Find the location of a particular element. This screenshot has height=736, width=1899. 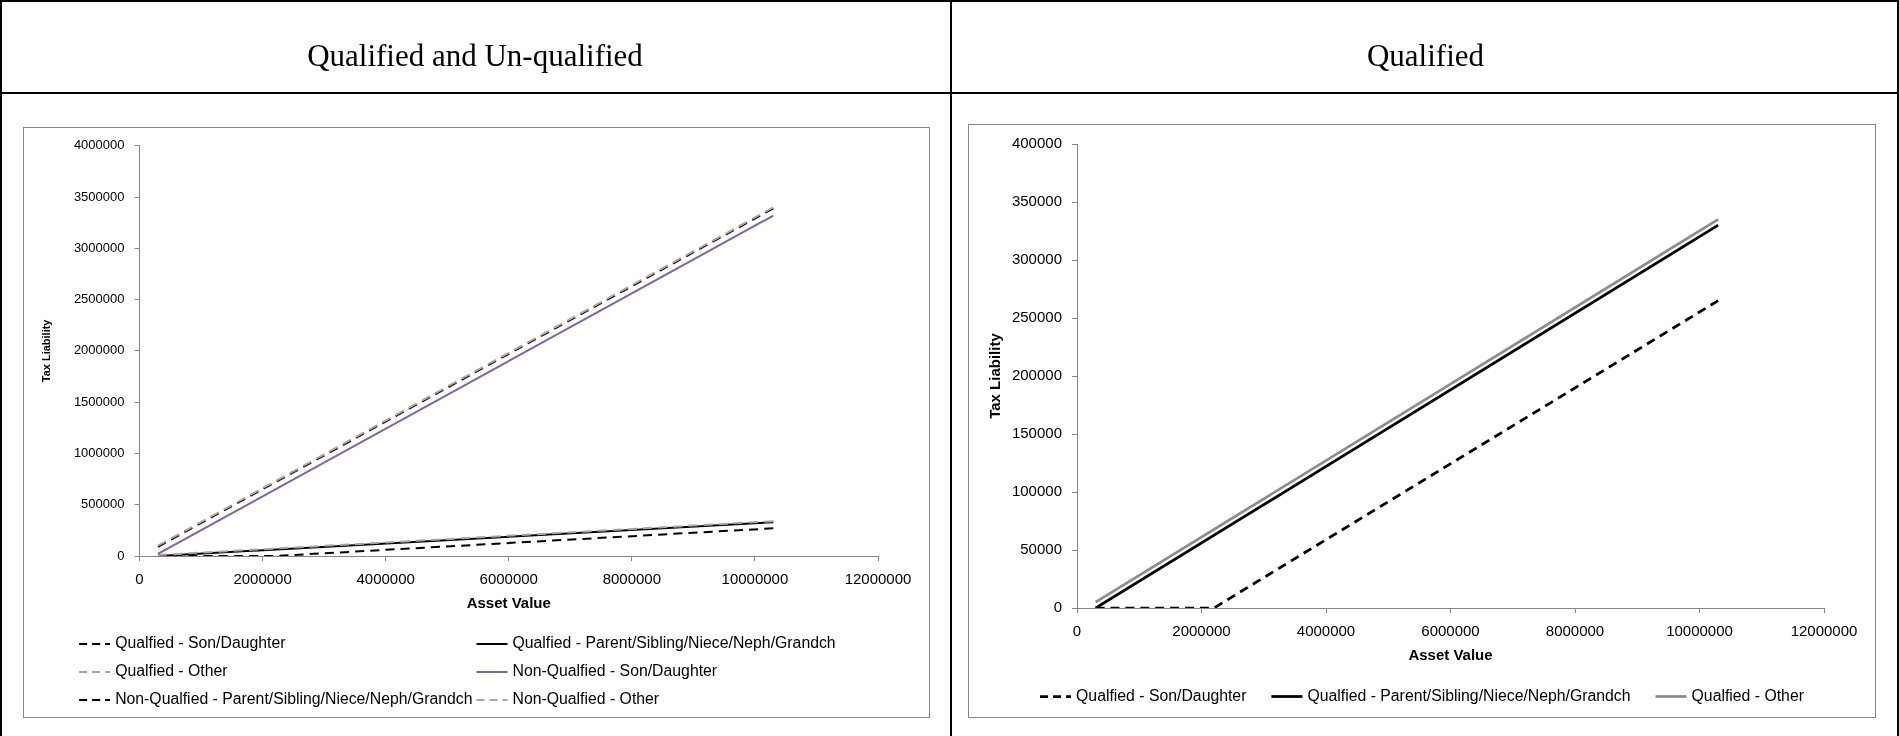

y-tick-label: 2500000 is located at coordinates (99, 299).